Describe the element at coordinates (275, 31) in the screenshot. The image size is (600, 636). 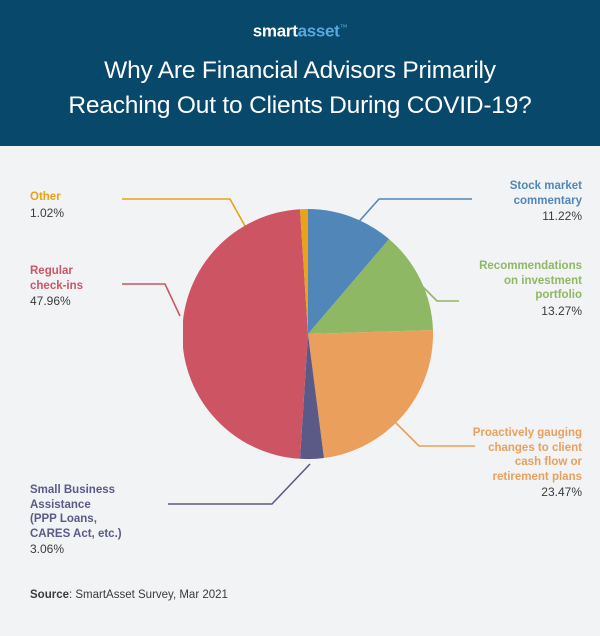
I see `logo-text-smart: smart` at that location.